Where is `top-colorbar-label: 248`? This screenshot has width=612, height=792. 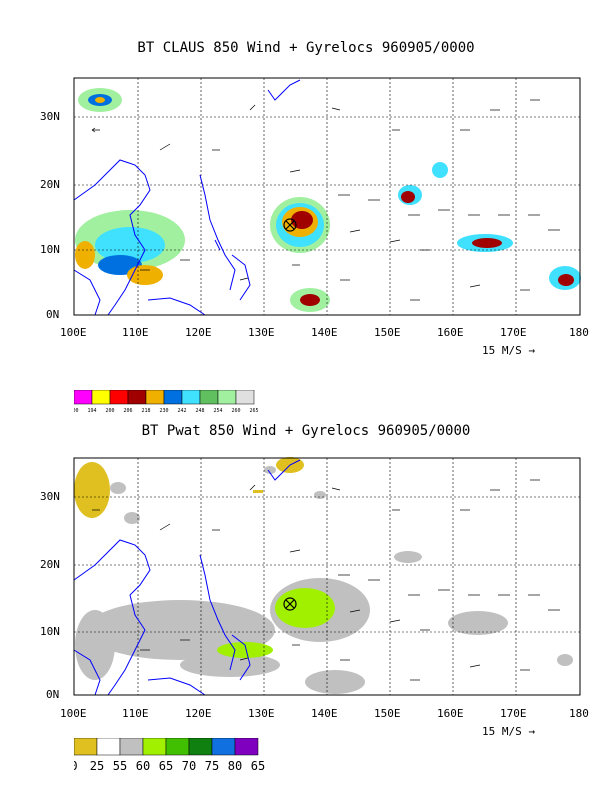
top-colorbar-label: 248 is located at coordinates (199, 411).